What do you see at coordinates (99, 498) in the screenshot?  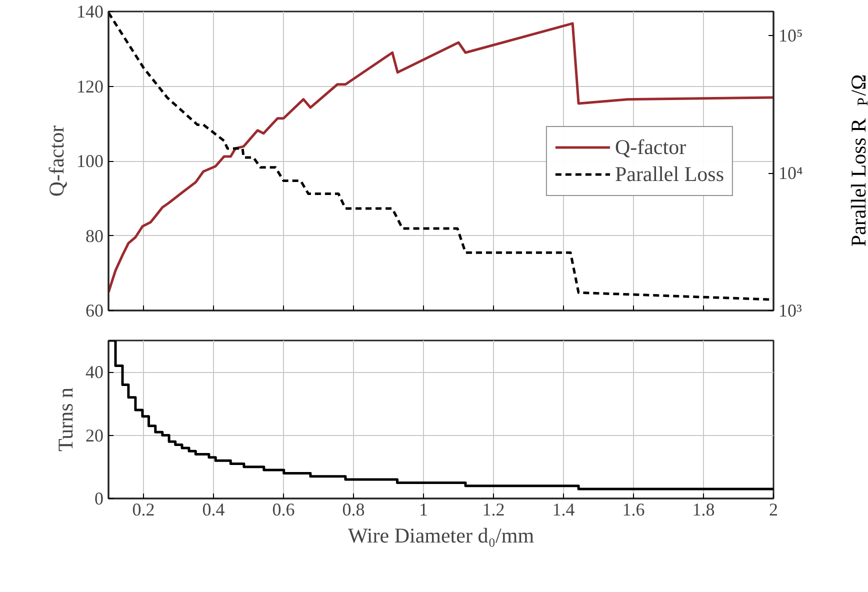 I see `y-tick-label: 0` at bounding box center [99, 498].